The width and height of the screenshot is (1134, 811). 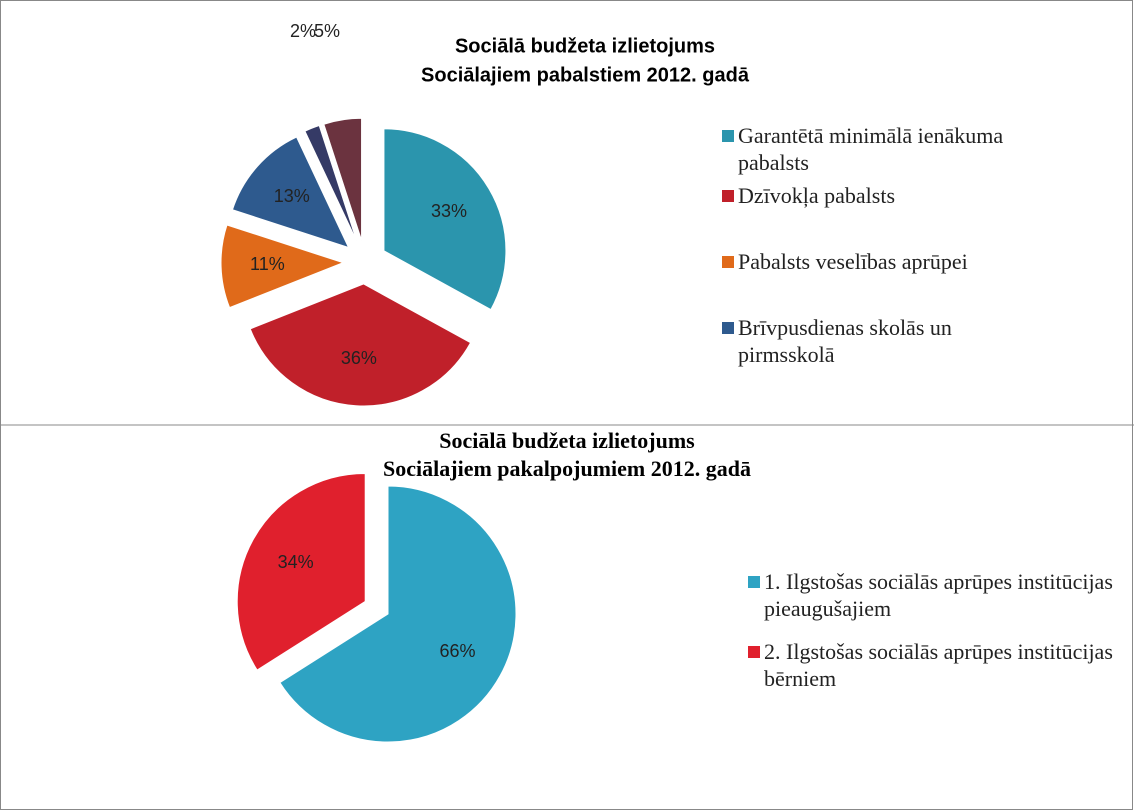 I want to click on data-label: 33%, so click(x=449, y=211).